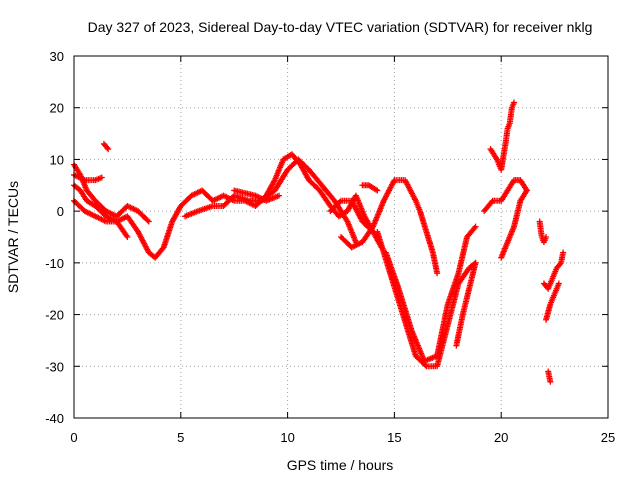 The height and width of the screenshot is (480, 640). What do you see at coordinates (502, 136) in the screenshot?
I see `series-arc-o` at bounding box center [502, 136].